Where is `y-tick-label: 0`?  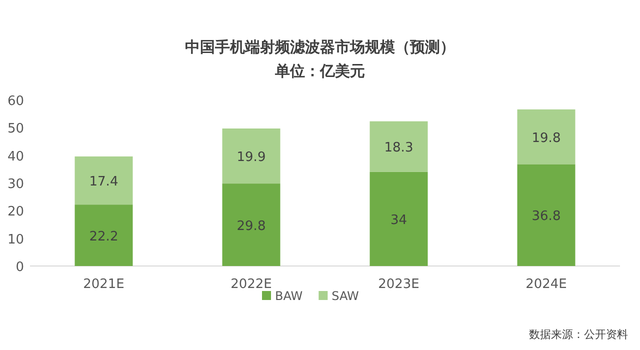 y-tick-label: 0 is located at coordinates (20, 267).